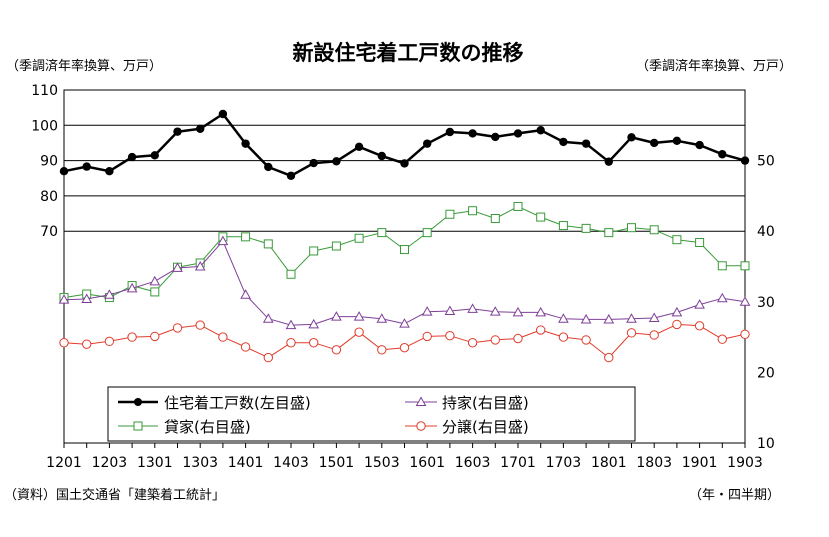  I want to click on x-axis-tick-label: 1601, so click(427, 463).